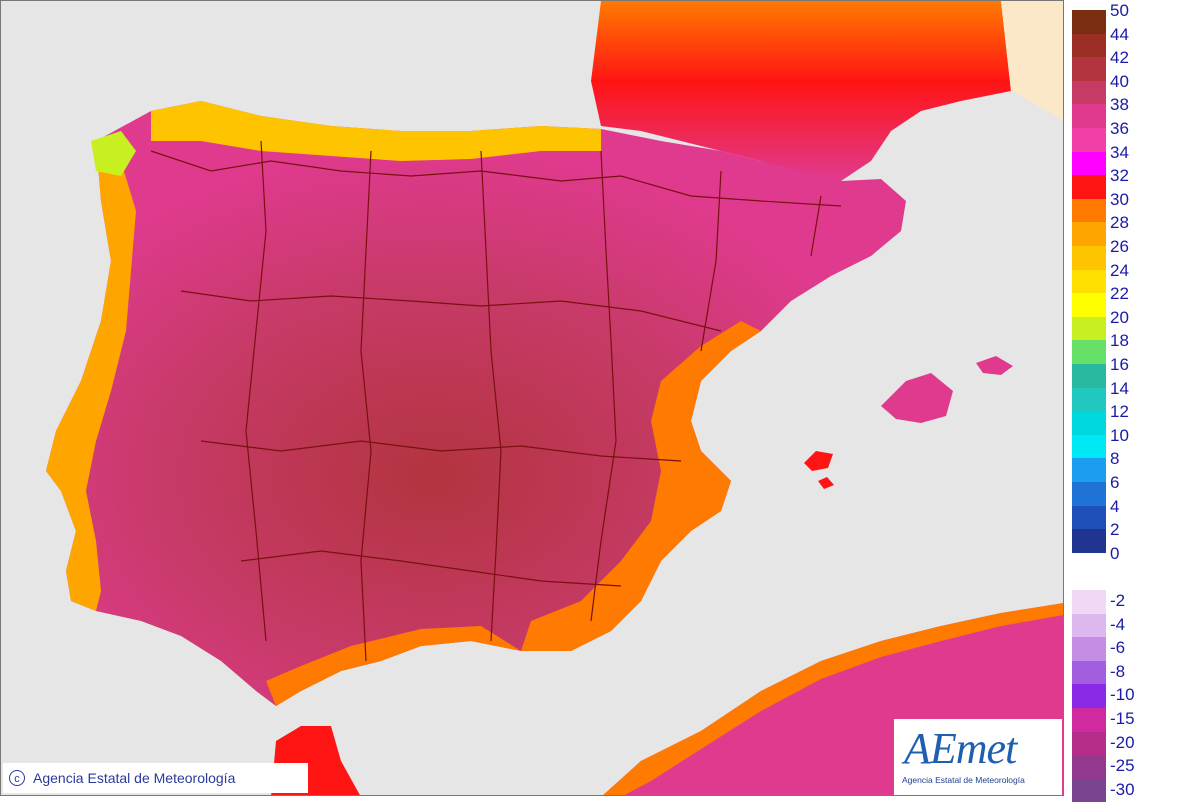 Image resolution: width=1200 pixels, height=802 pixels. Describe the element at coordinates (917, 398) in the screenshot. I see `mallorca-island` at that location.